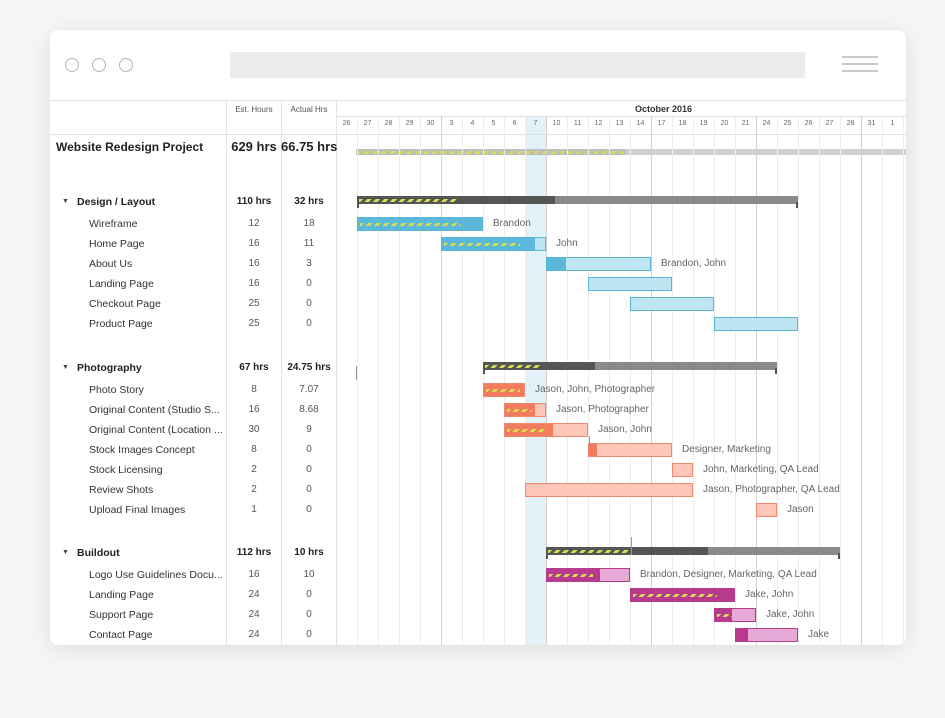  I want to click on day-label: 21, so click(745, 123).